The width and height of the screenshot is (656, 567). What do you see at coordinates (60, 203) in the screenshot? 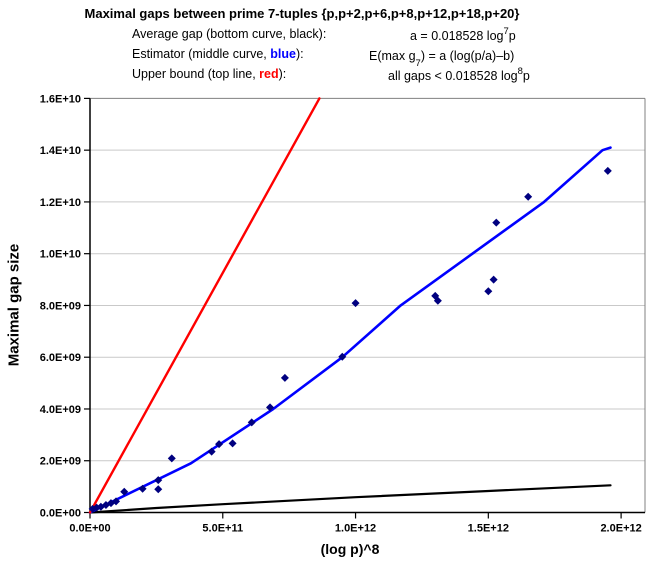
I see `y-tick-label: 1.2E+10` at bounding box center [60, 203].